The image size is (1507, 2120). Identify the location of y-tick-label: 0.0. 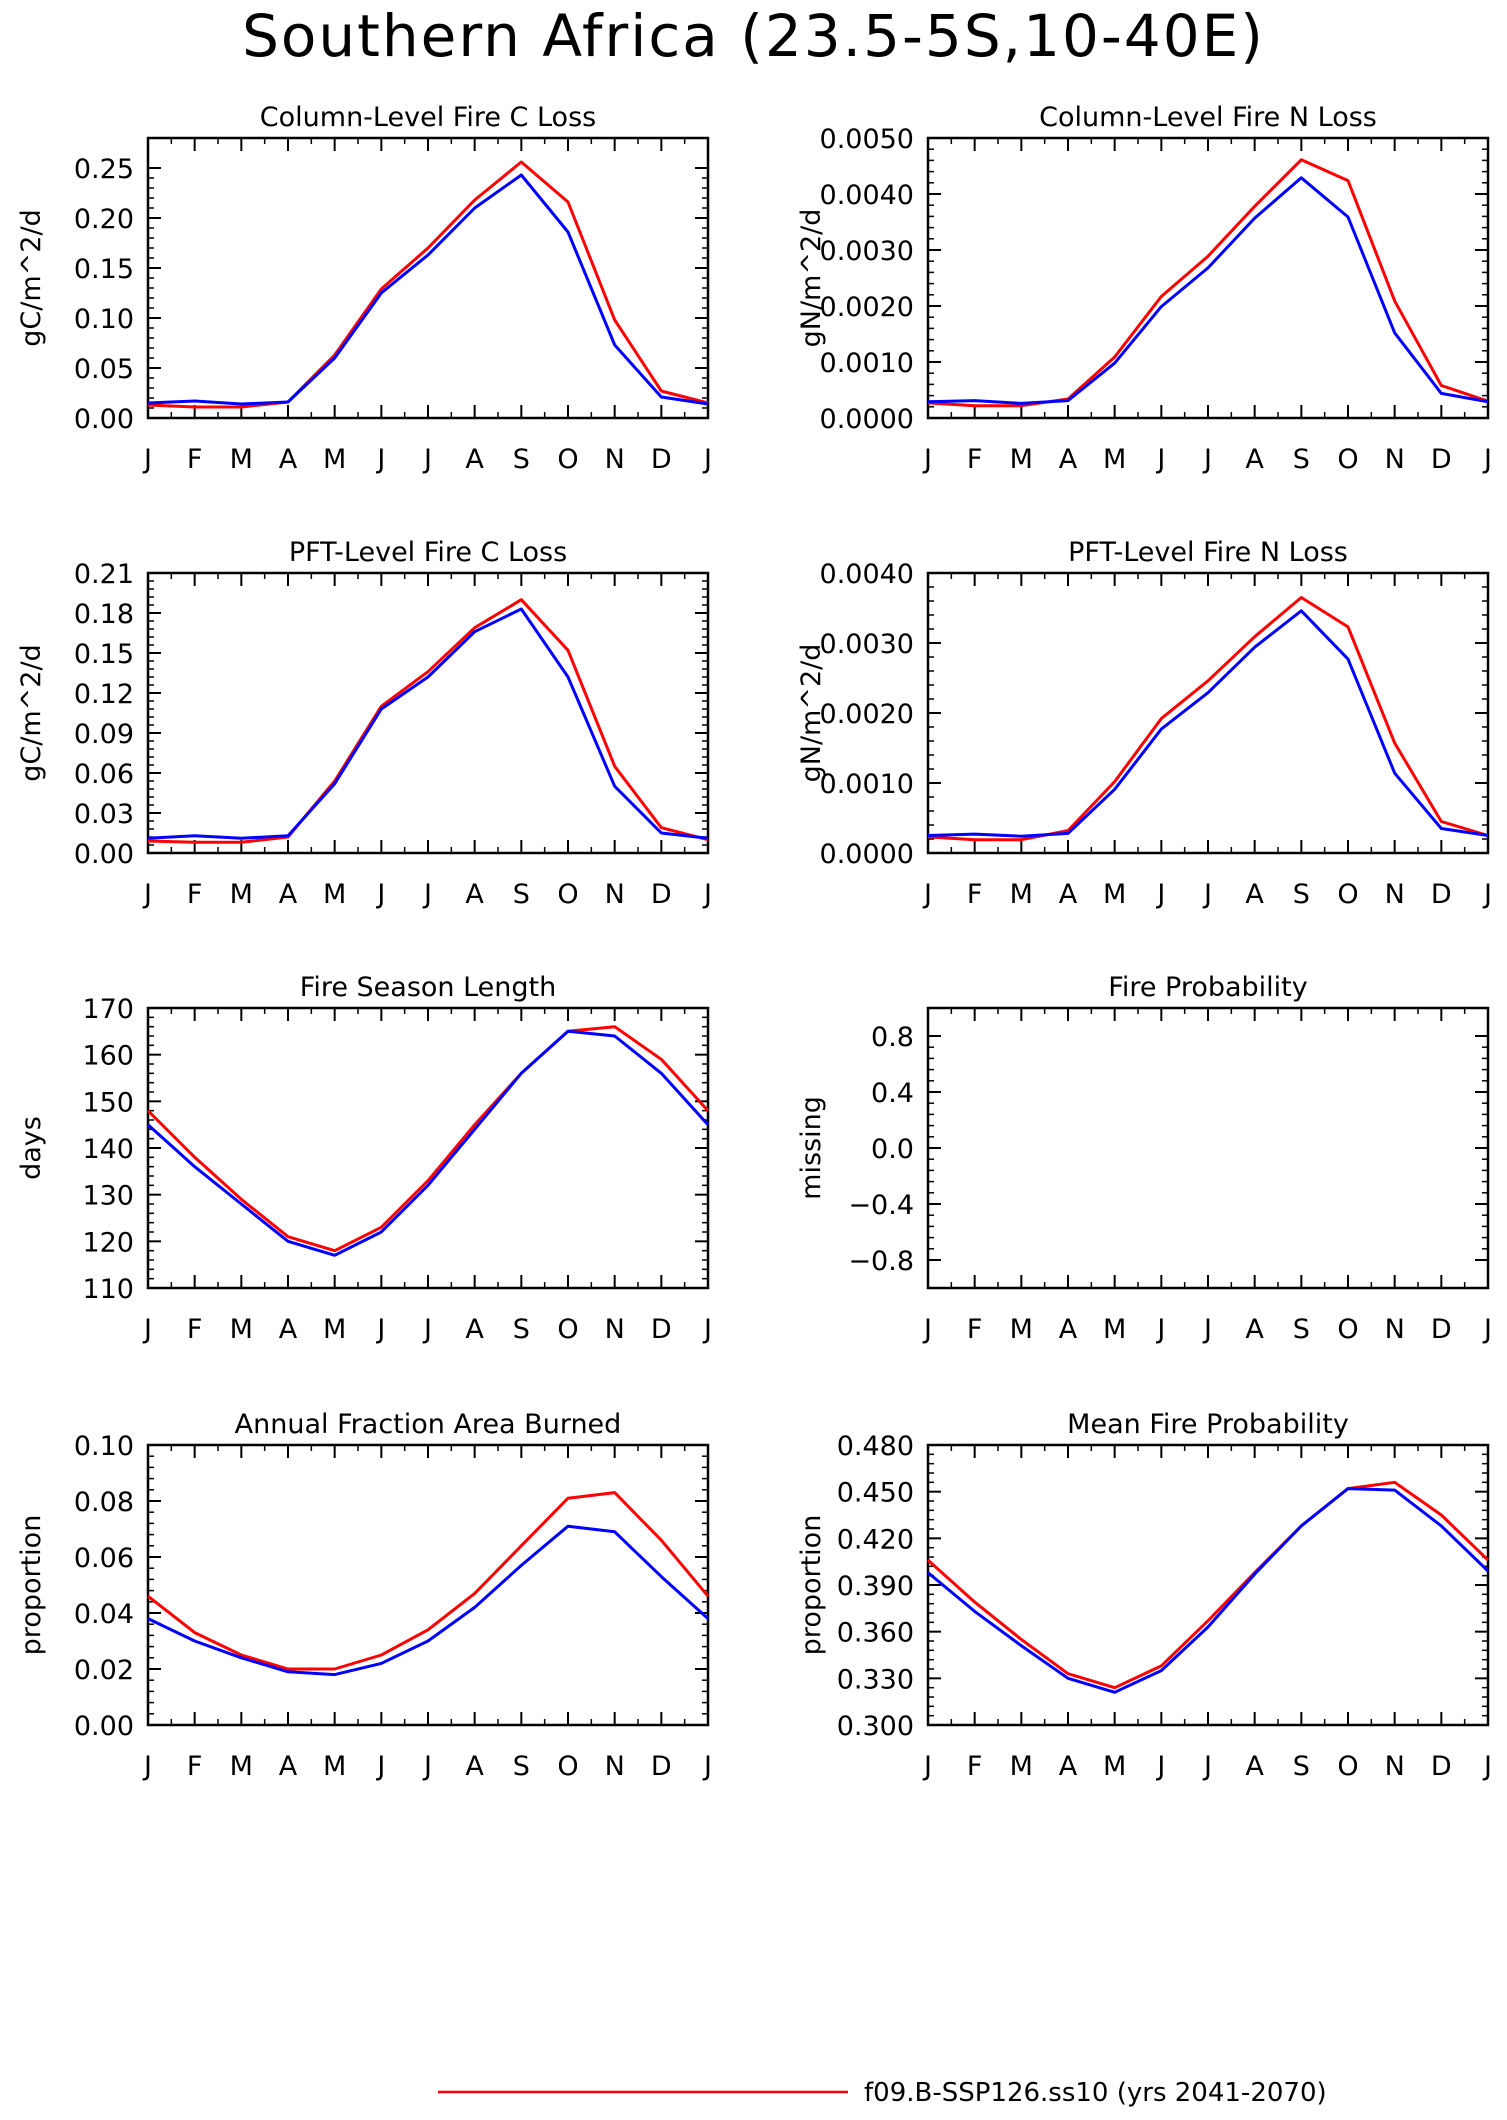
(892, 1149).